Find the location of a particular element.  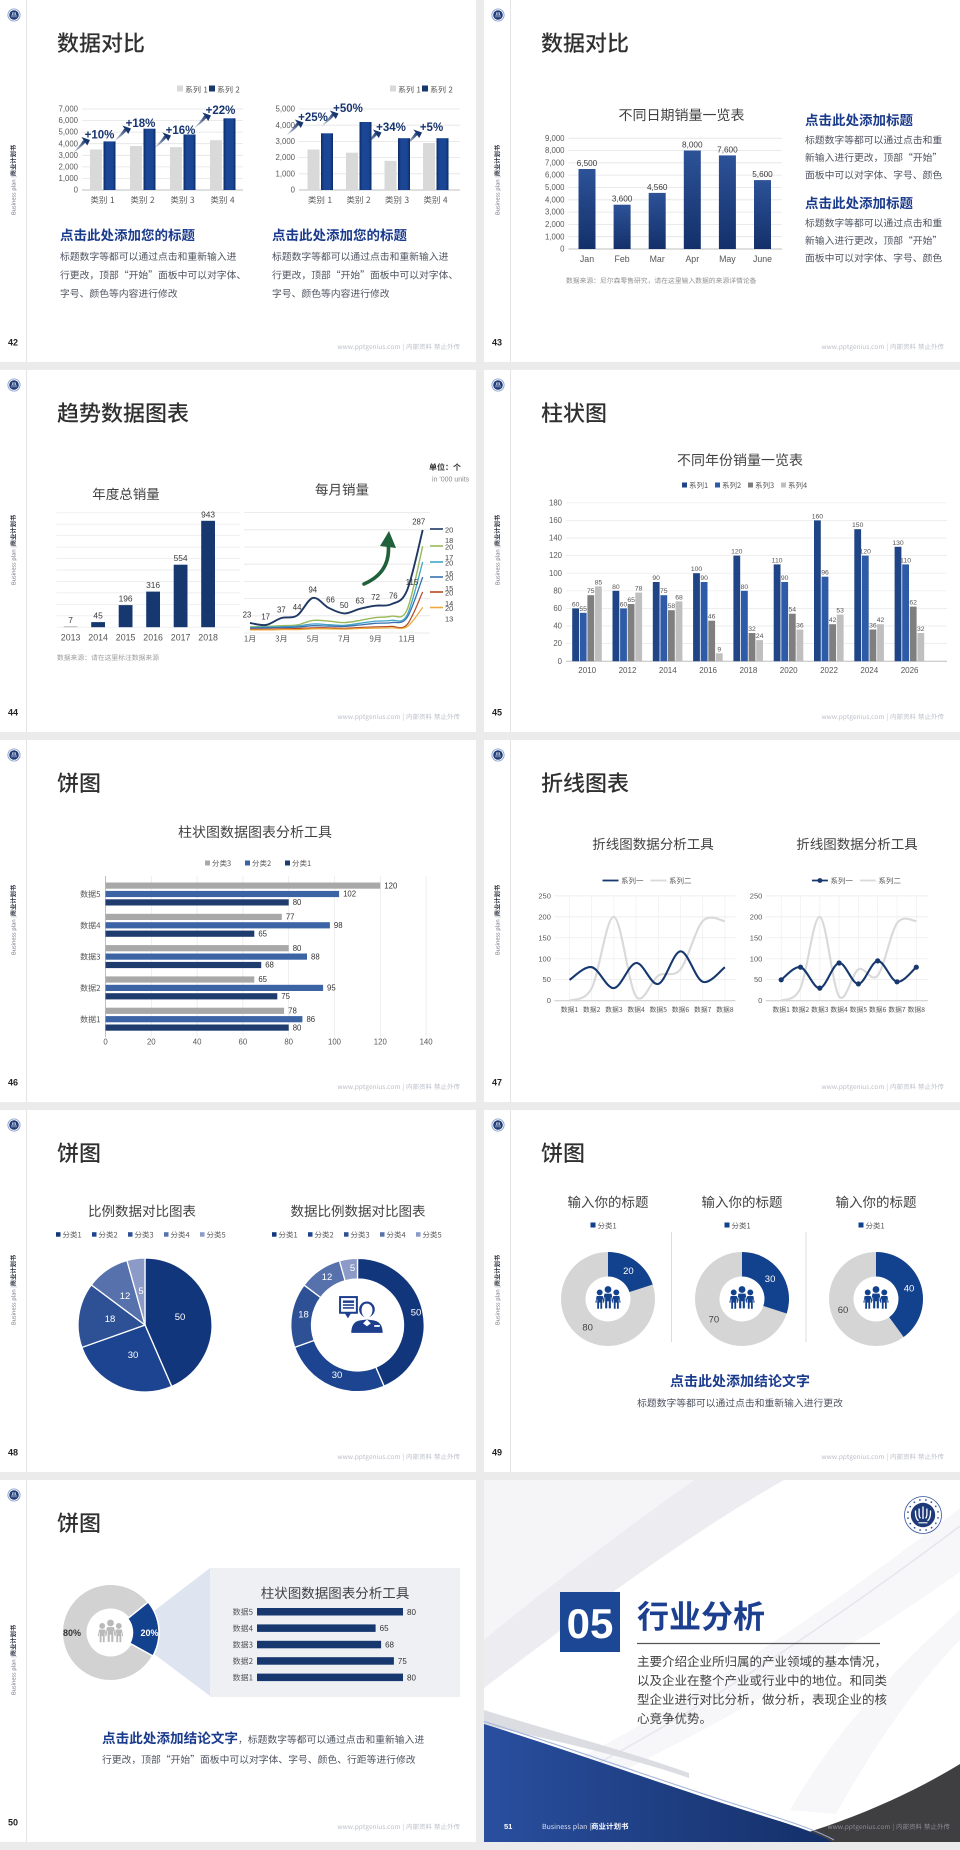

svg-text: 70 is located at coordinates (714, 1320).